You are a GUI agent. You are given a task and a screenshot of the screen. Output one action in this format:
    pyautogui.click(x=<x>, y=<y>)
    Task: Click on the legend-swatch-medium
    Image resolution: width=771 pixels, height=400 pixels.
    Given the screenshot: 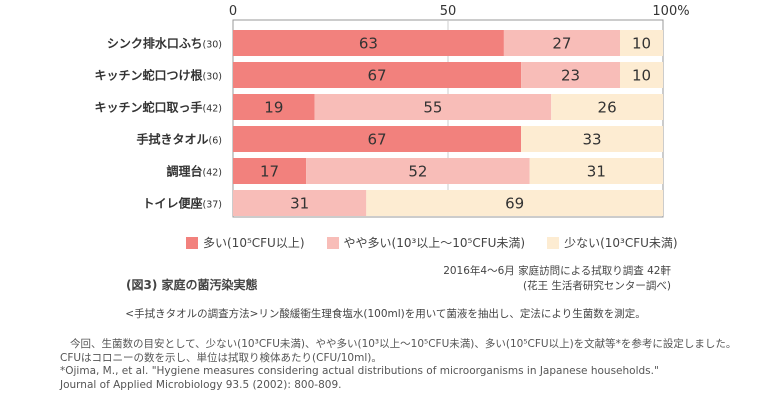 What is the action you would take?
    pyautogui.click(x=332, y=242)
    